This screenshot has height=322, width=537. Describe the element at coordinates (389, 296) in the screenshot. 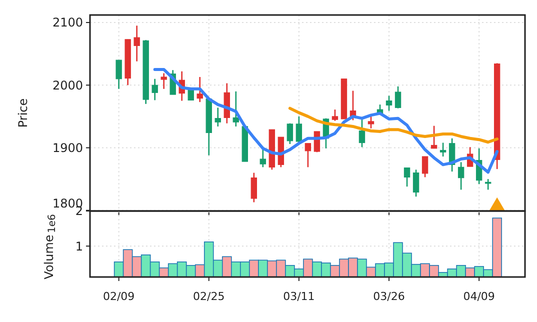

I see `x-tick-label: 03/26` at that location.